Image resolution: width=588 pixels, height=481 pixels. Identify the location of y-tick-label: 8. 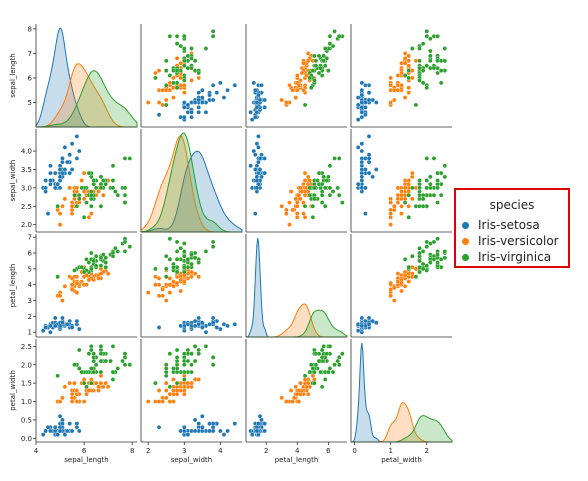
(30, 29).